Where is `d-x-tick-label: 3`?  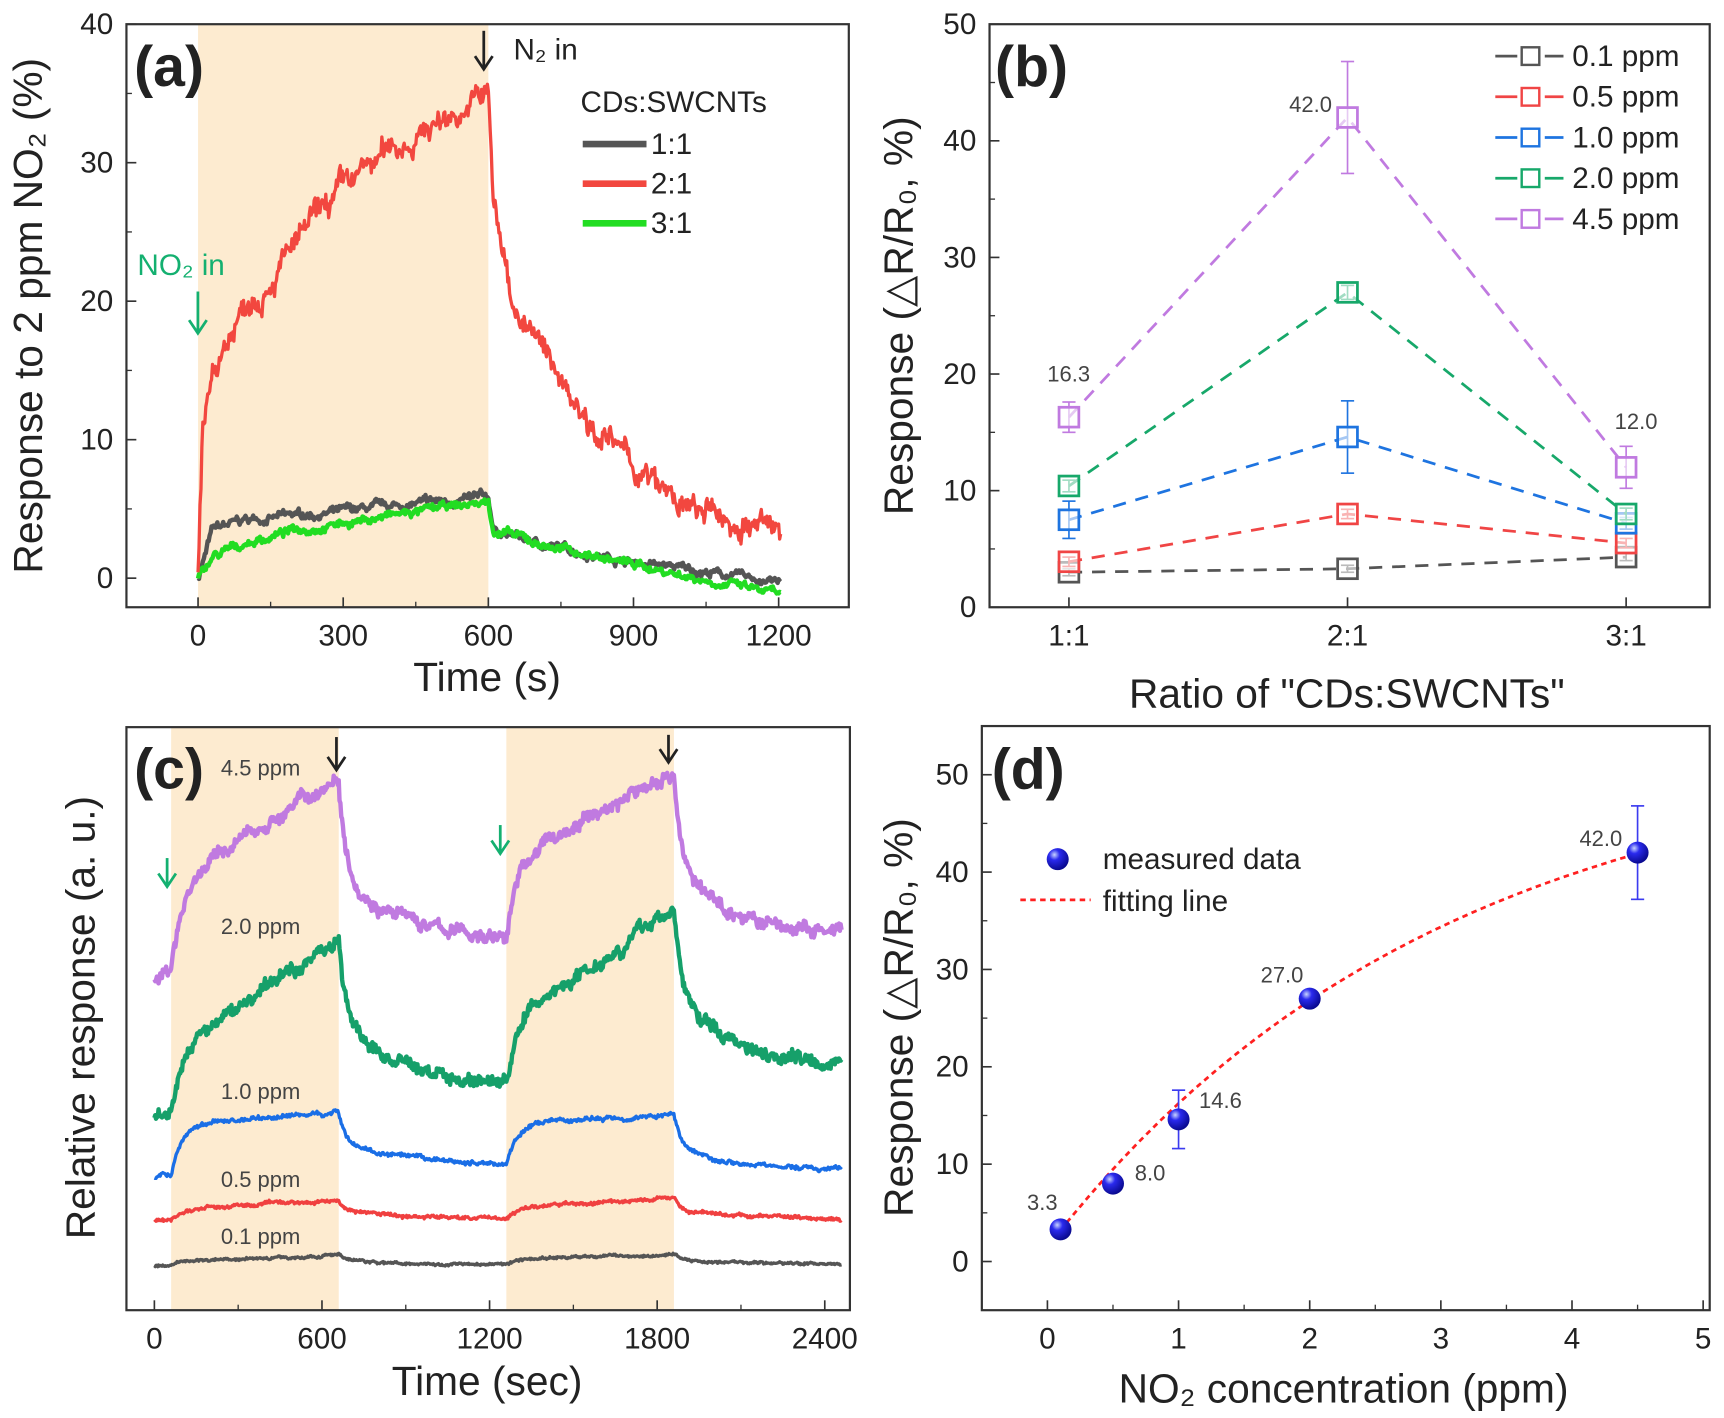
d-x-tick-label: 3 is located at coordinates (1441, 1339).